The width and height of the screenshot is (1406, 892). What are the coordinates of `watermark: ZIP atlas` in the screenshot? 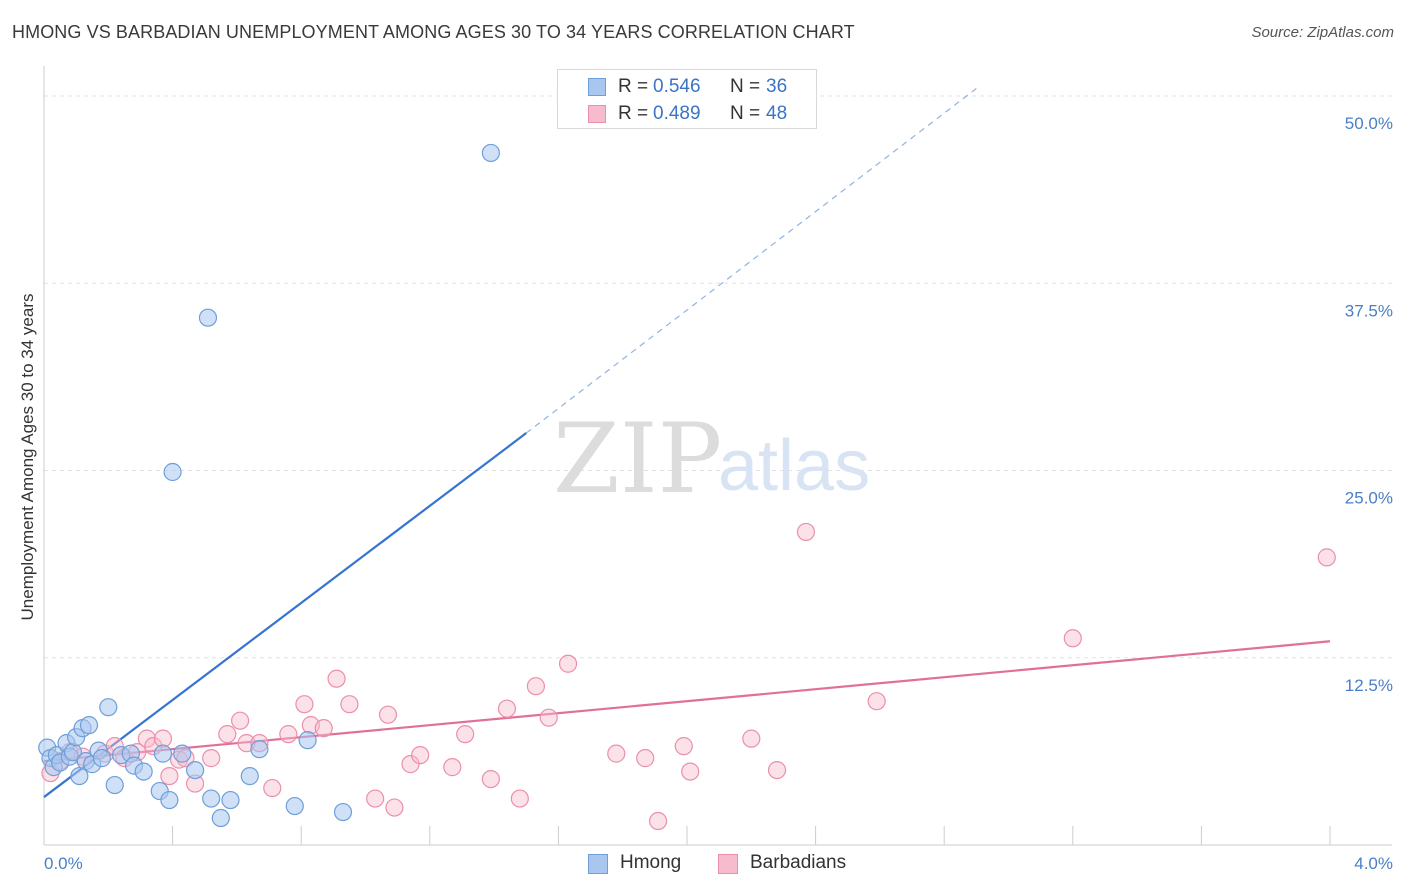 It's located at (711, 459).